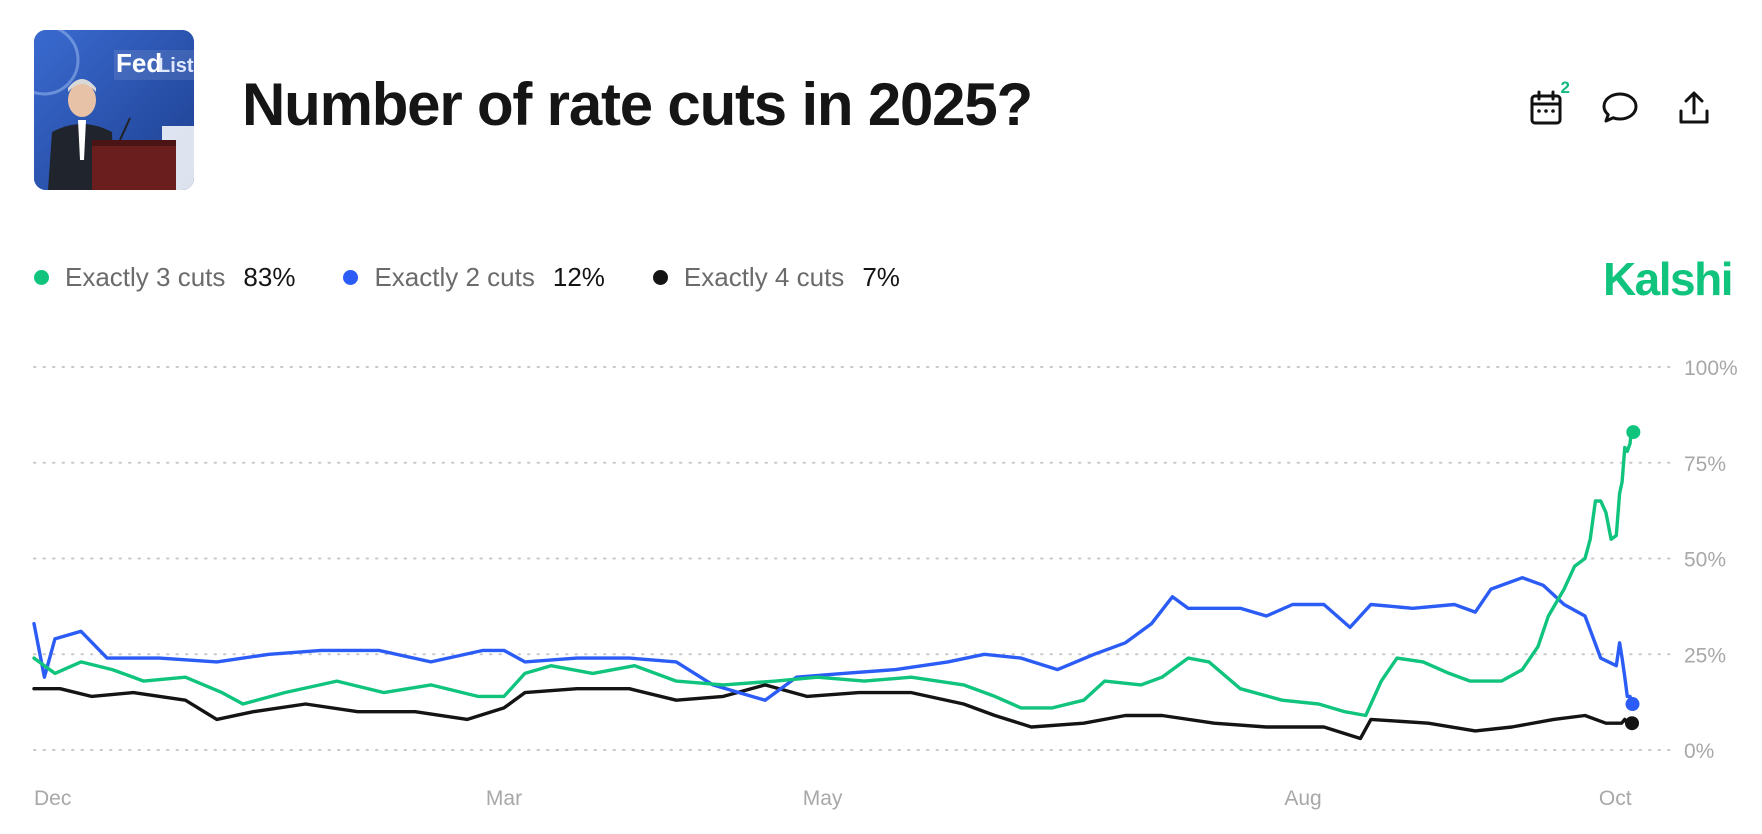 Image resolution: width=1762 pixels, height=834 pixels. I want to click on comment-icon, so click(1620, 107).